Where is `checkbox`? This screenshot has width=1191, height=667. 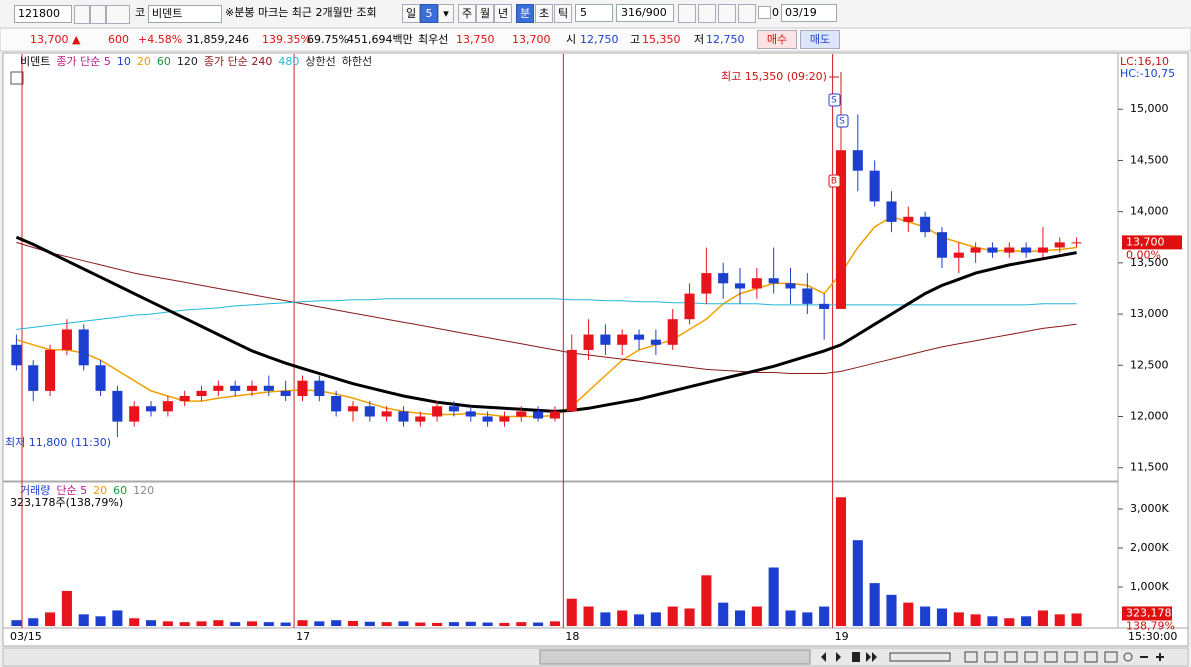
checkbox is located at coordinates (764, 12).